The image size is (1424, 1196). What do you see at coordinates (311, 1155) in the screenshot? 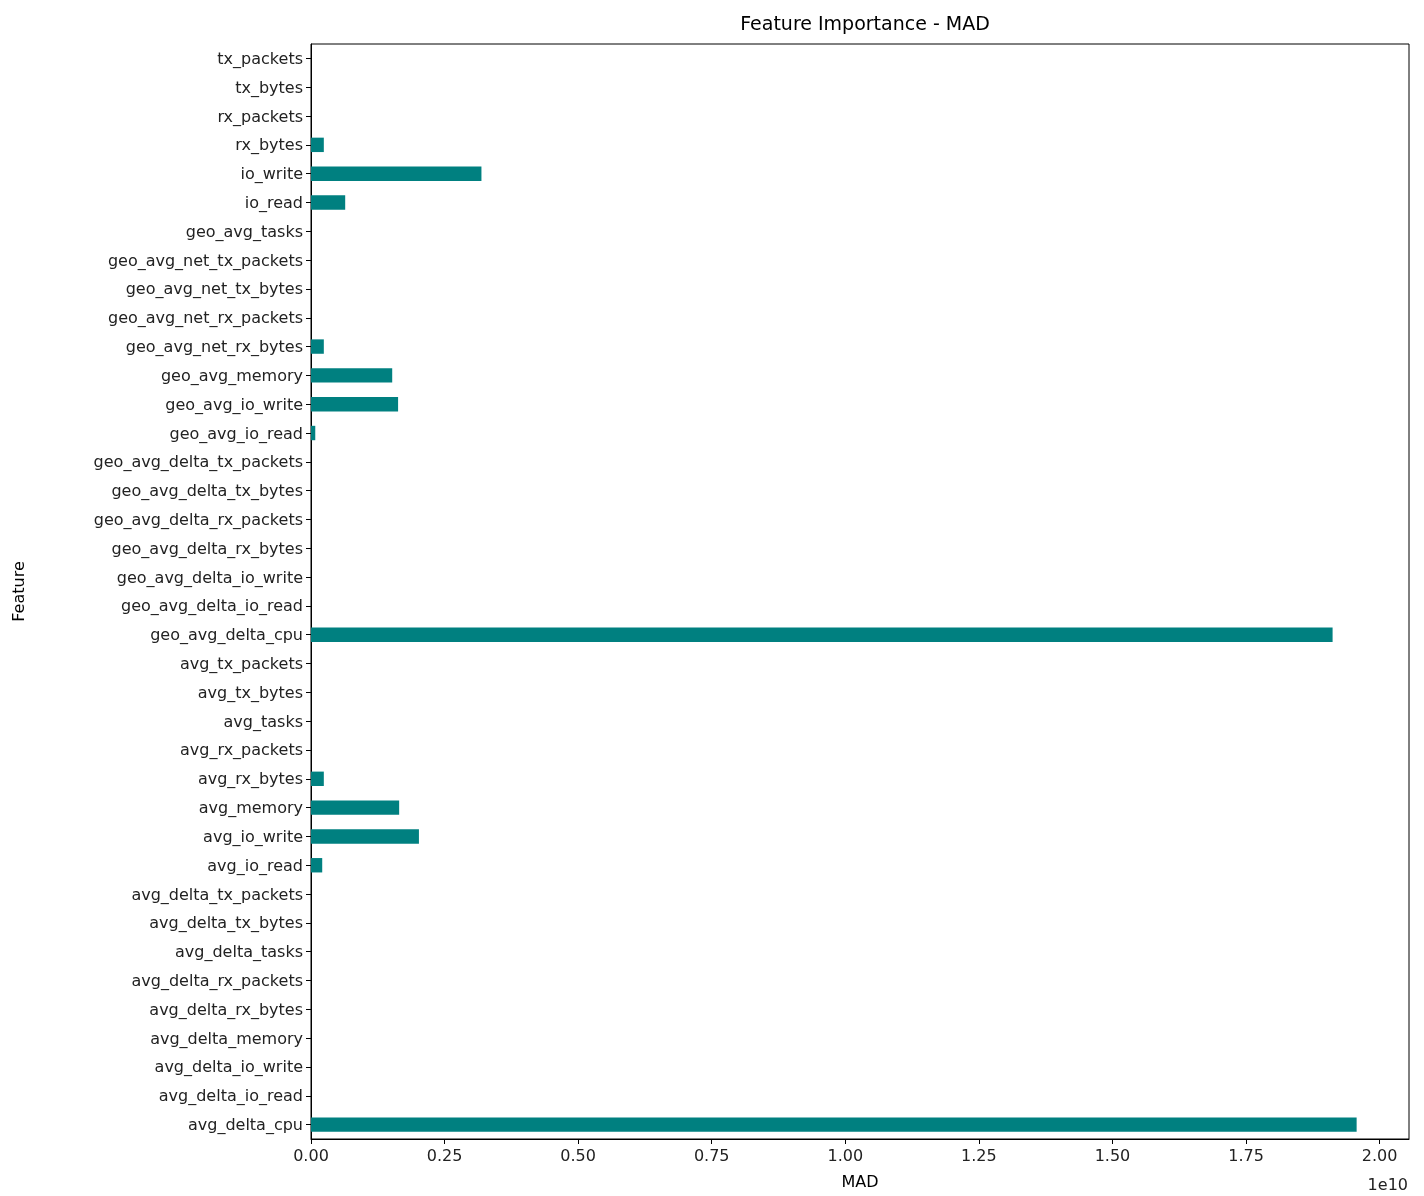
I see `x-tick-label: 0.00` at bounding box center [311, 1155].